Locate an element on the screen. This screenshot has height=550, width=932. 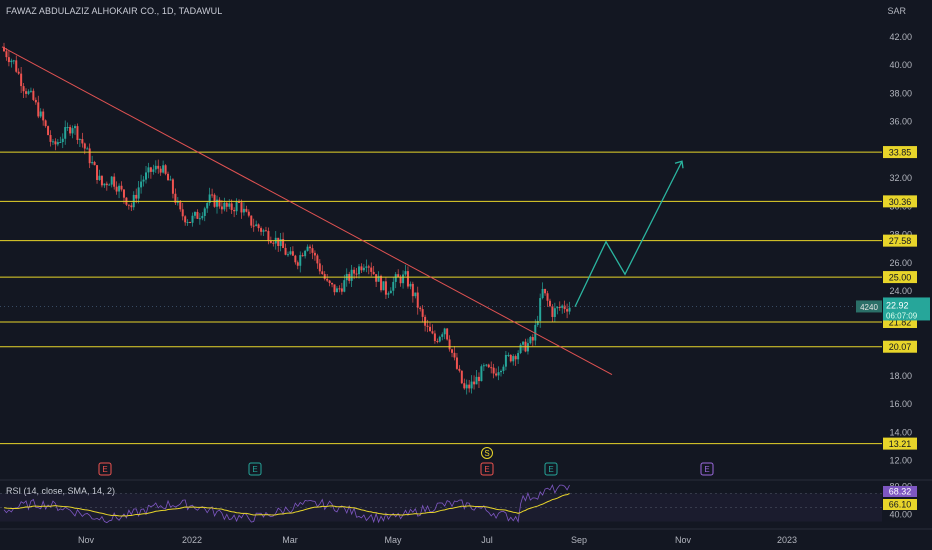
rsi-line is located at coordinates (286, 504).